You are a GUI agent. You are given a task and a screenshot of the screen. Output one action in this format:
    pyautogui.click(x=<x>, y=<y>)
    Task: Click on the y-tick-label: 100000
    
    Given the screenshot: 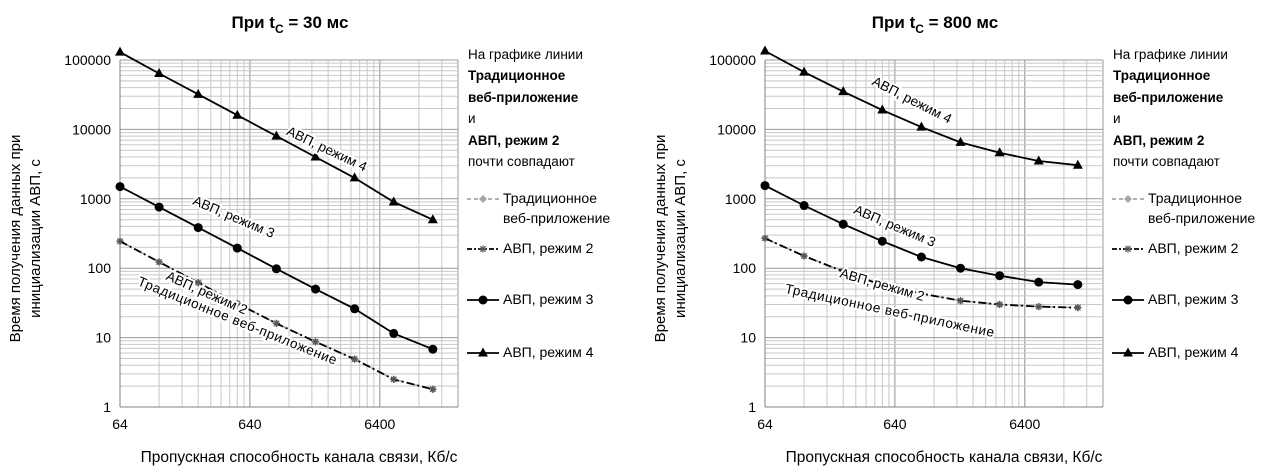 What is the action you would take?
    pyautogui.click(x=732, y=60)
    